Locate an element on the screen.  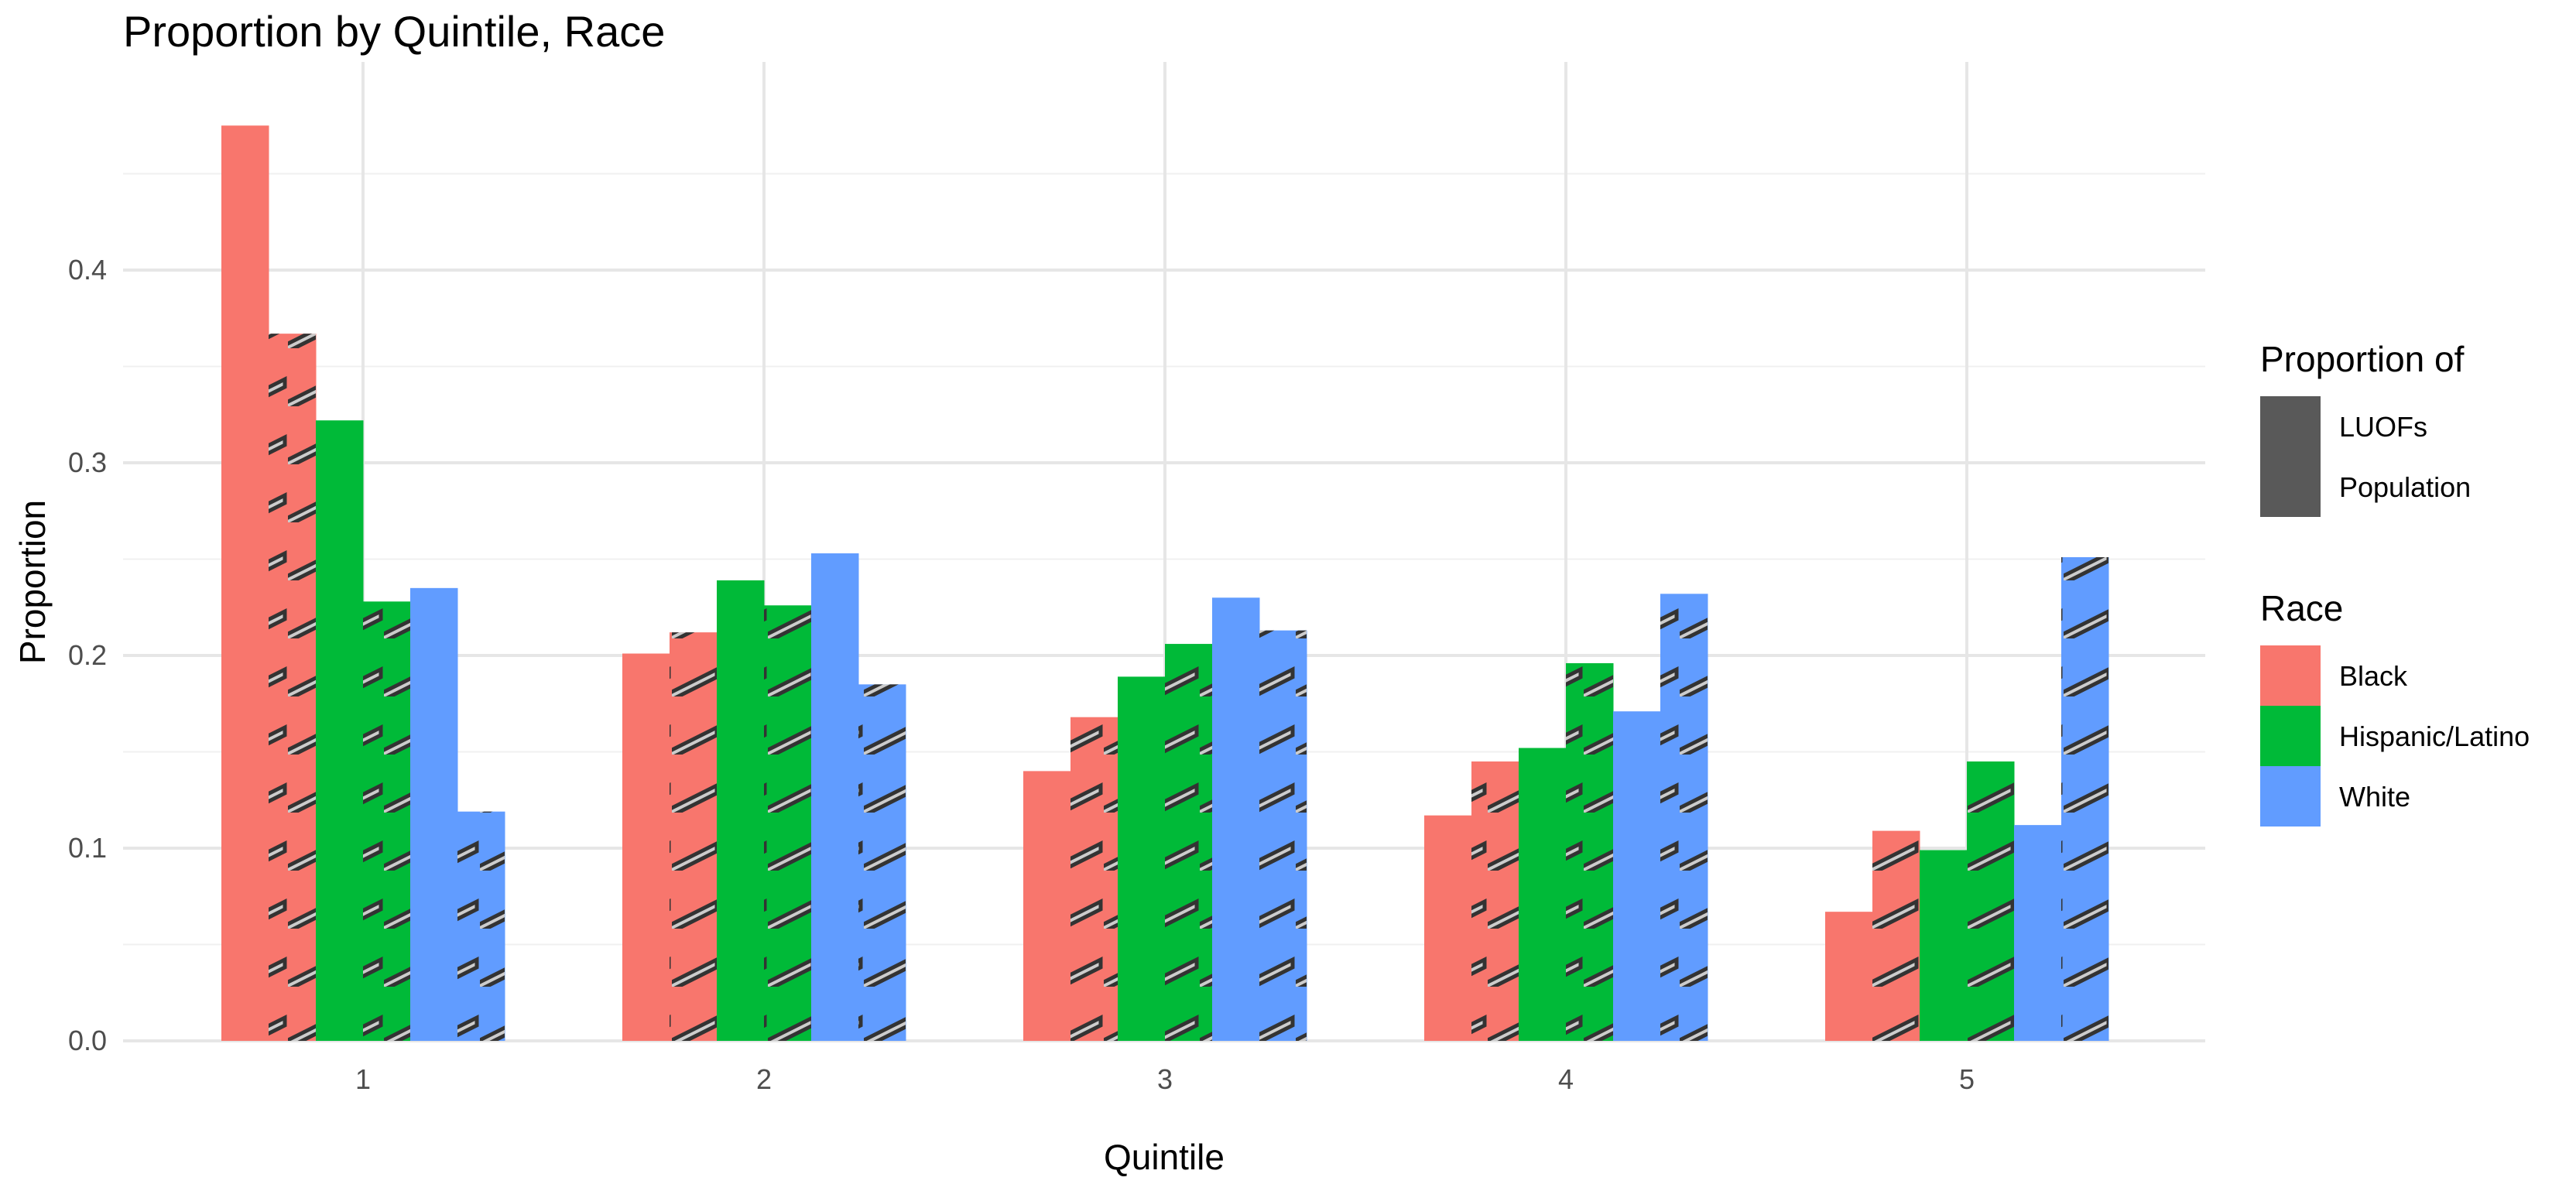
bar-hispanic-latino-population-q4-hatch is located at coordinates (1589, 852).